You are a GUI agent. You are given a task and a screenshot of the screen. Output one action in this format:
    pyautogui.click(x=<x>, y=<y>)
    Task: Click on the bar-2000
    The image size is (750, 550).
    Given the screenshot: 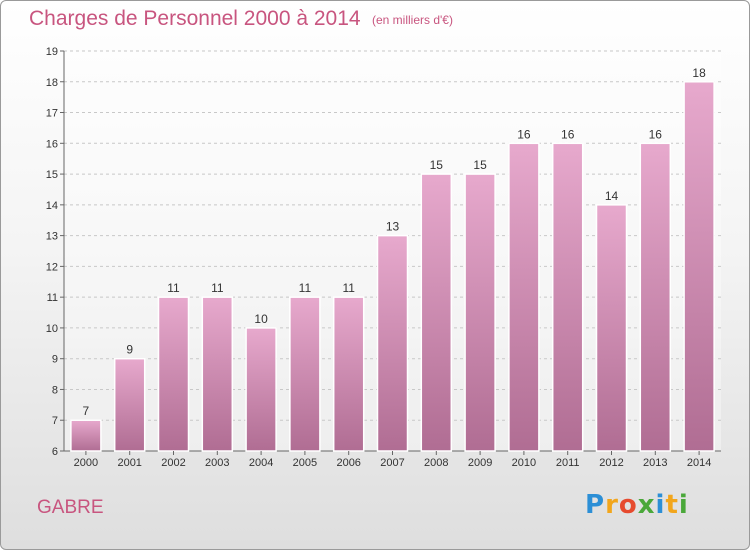 What is the action you would take?
    pyautogui.click(x=86, y=435)
    